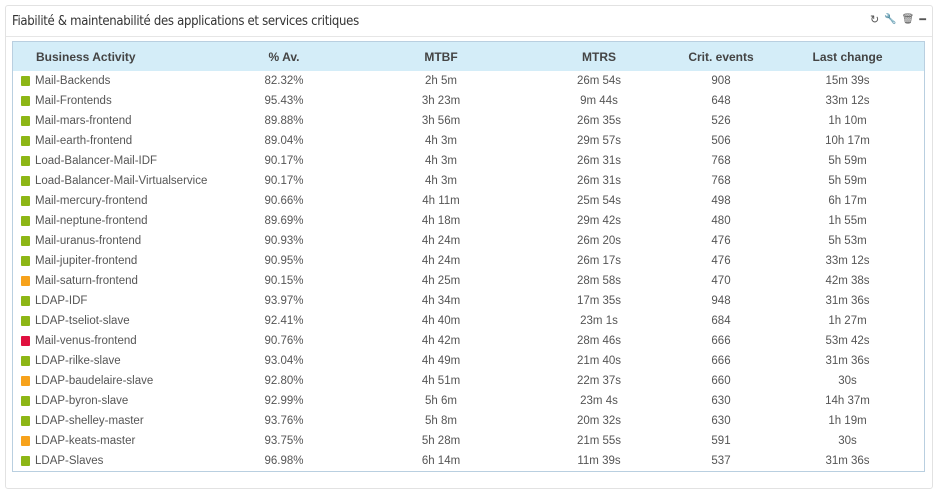  I want to click on mtbf-cell: 5h 8m, so click(441, 421).